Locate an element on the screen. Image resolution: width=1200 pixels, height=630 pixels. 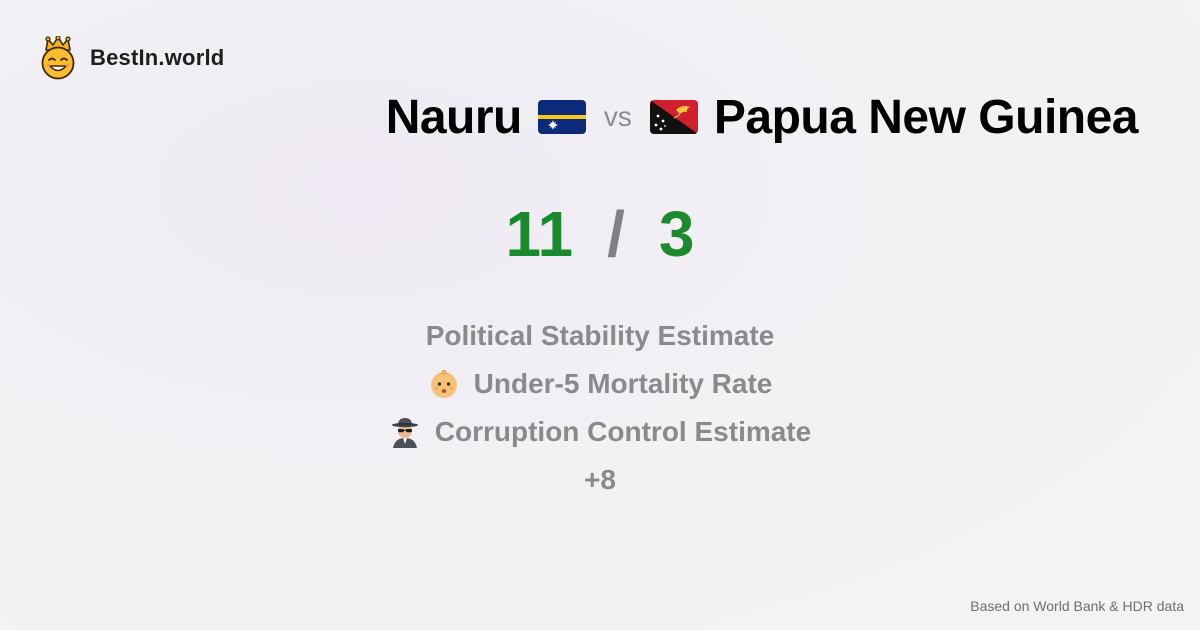
score: 11 / 3 is located at coordinates (600, 234).